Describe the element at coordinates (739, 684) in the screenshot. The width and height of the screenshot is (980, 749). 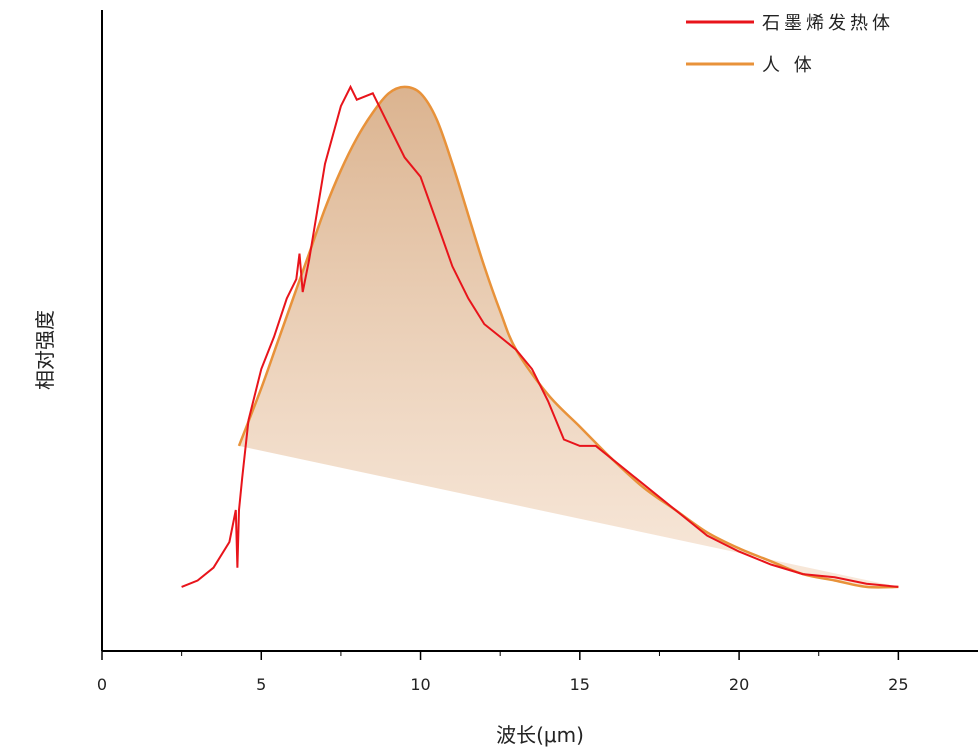
I see `x-tick-label: 20` at that location.